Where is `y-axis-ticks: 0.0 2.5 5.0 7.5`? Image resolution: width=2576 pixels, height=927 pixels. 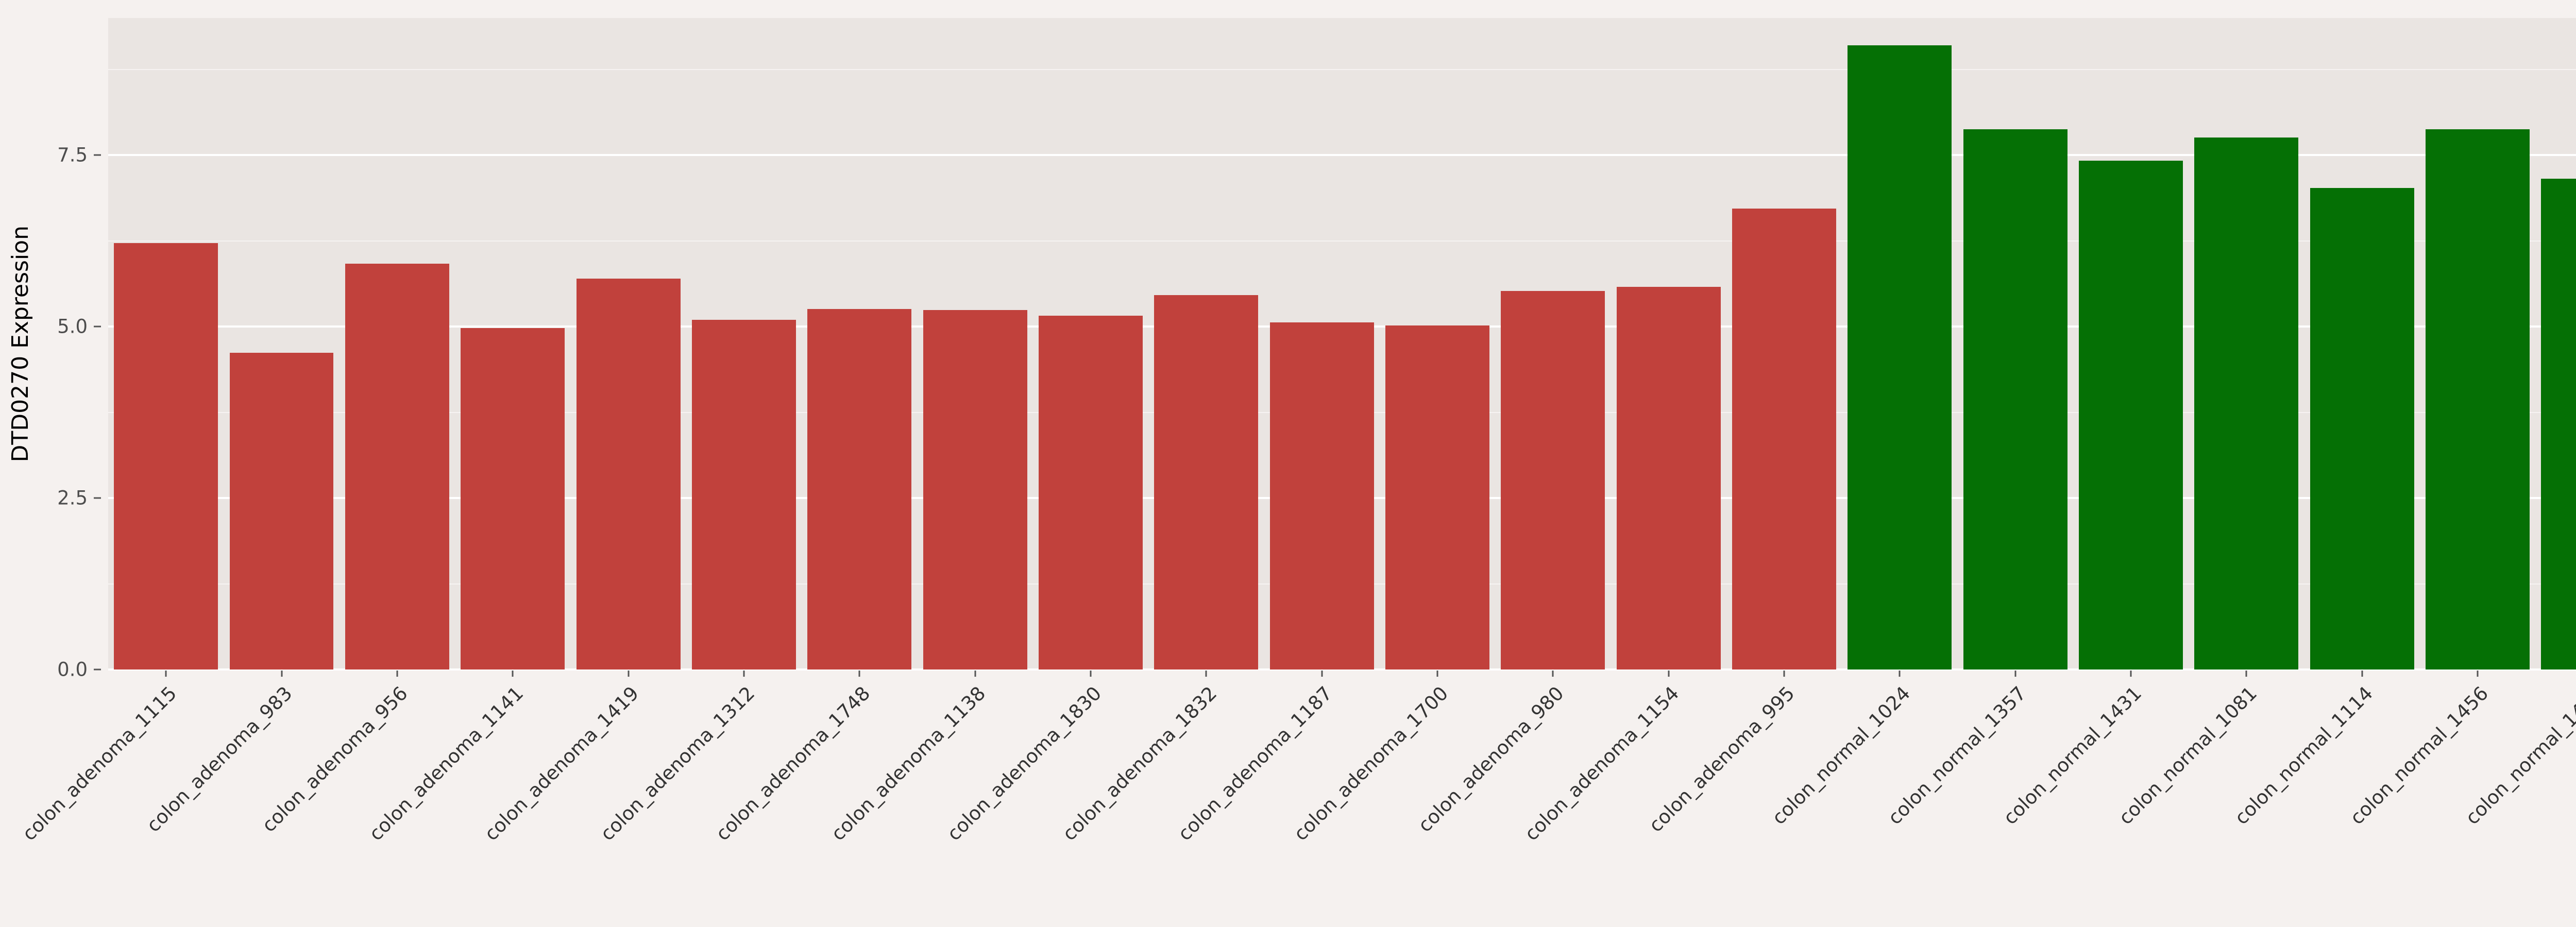
y-axis-ticks: 0.0 2.5 5.0 7.5 is located at coordinates (51, 349).